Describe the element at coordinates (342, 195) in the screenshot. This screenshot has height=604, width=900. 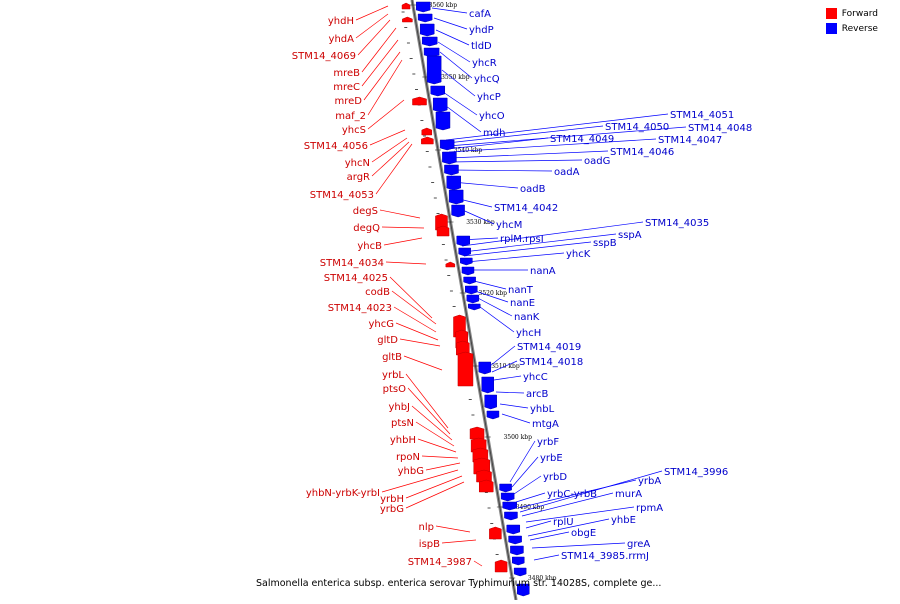
I see `forward-gene-label: STM14_4053` at that location.